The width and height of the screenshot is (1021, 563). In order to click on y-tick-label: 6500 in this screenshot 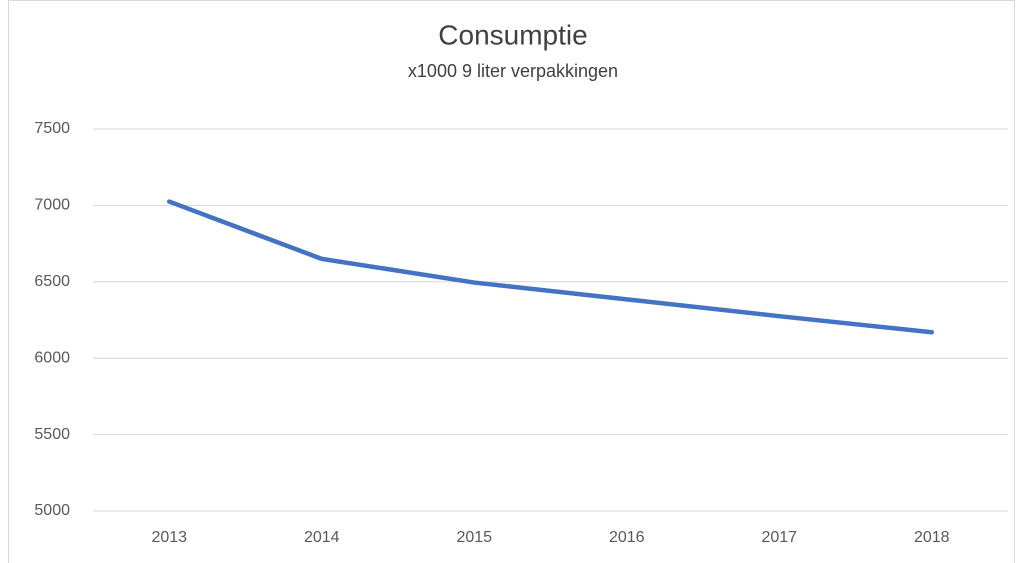, I will do `click(52, 281)`.